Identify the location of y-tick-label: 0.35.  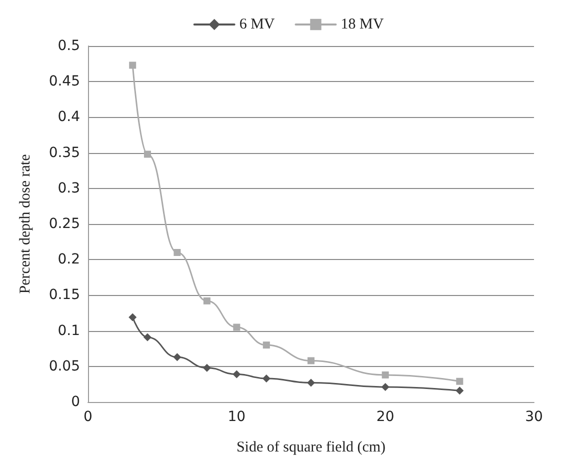
(64, 152).